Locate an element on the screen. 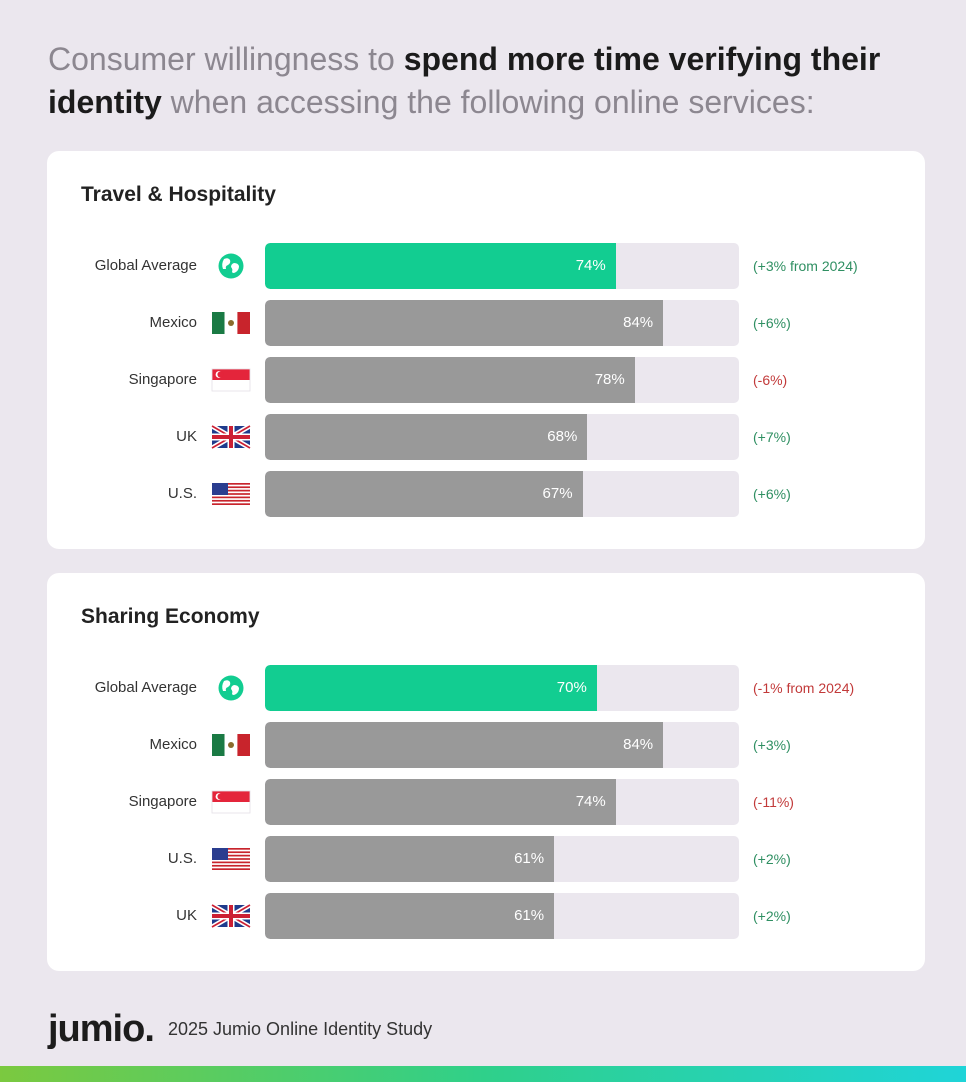 The width and height of the screenshot is (966, 1082). bar-value-label: 78% is located at coordinates (609, 379).